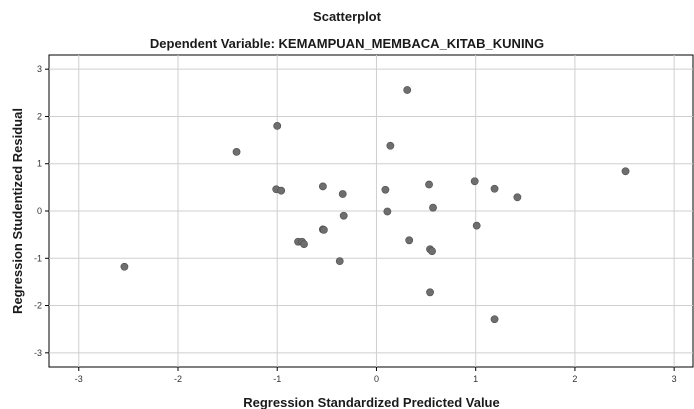 The image size is (694, 409). What do you see at coordinates (574, 379) in the screenshot?
I see `x-tick-label: 2` at bounding box center [574, 379].